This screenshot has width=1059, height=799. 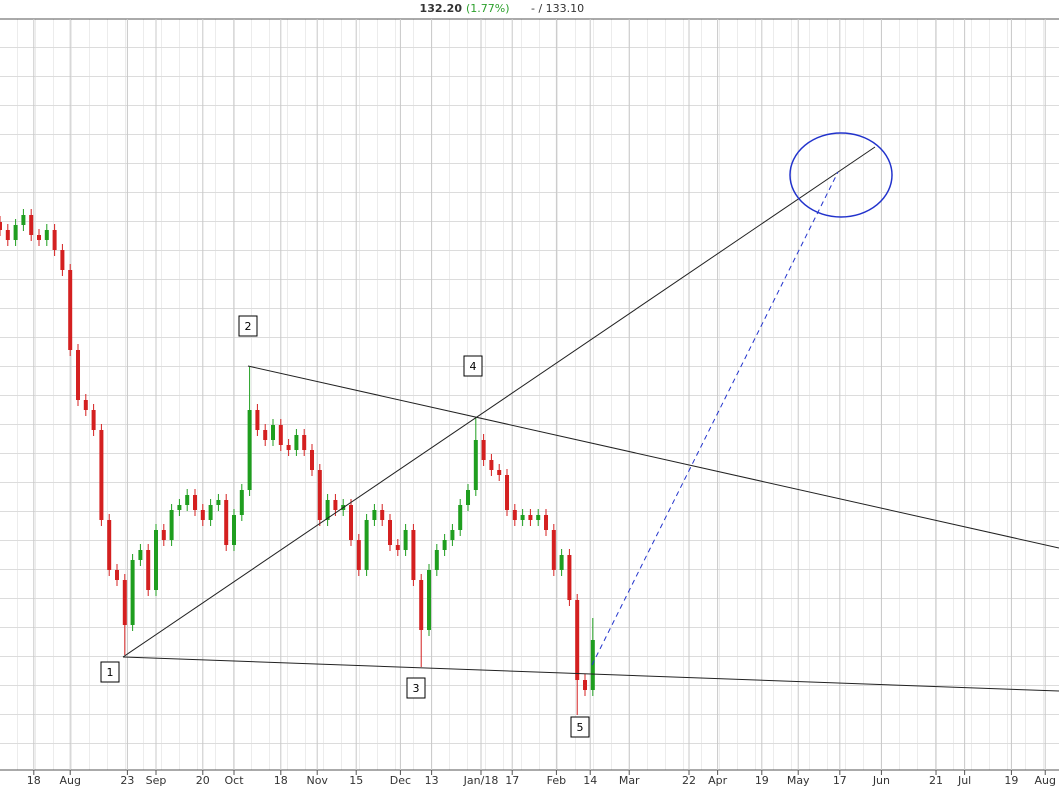 I want to click on wave-label: 4, so click(x=473, y=366).